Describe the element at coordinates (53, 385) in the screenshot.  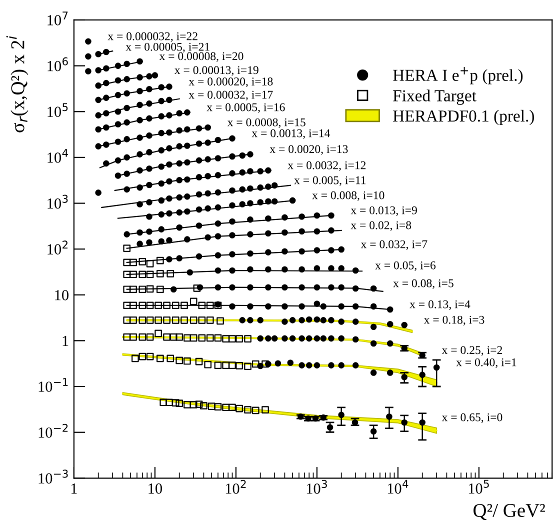
I see `y-tick-label: 10$^{−1}$` at that location.